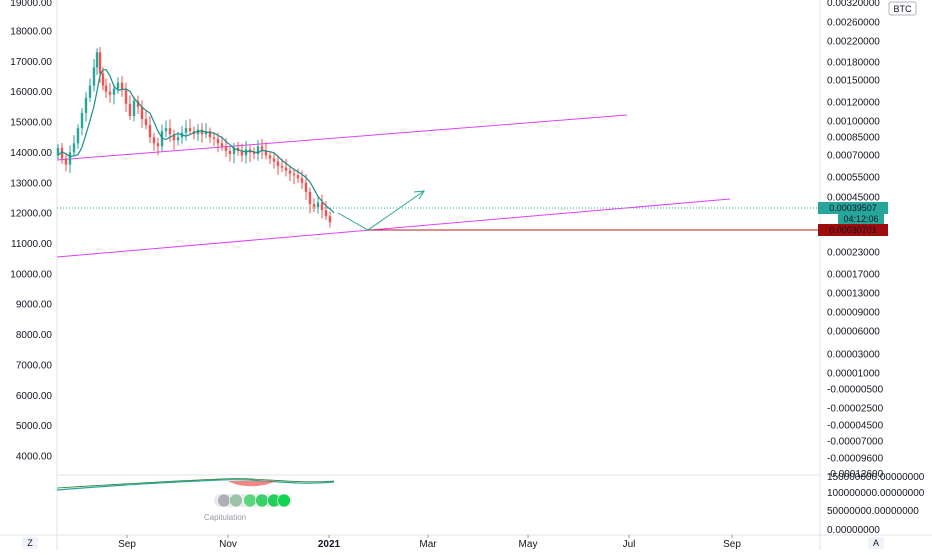 The width and height of the screenshot is (932, 555). Describe the element at coordinates (419, 195) in the screenshot. I see `projection-arrow-head` at that location.